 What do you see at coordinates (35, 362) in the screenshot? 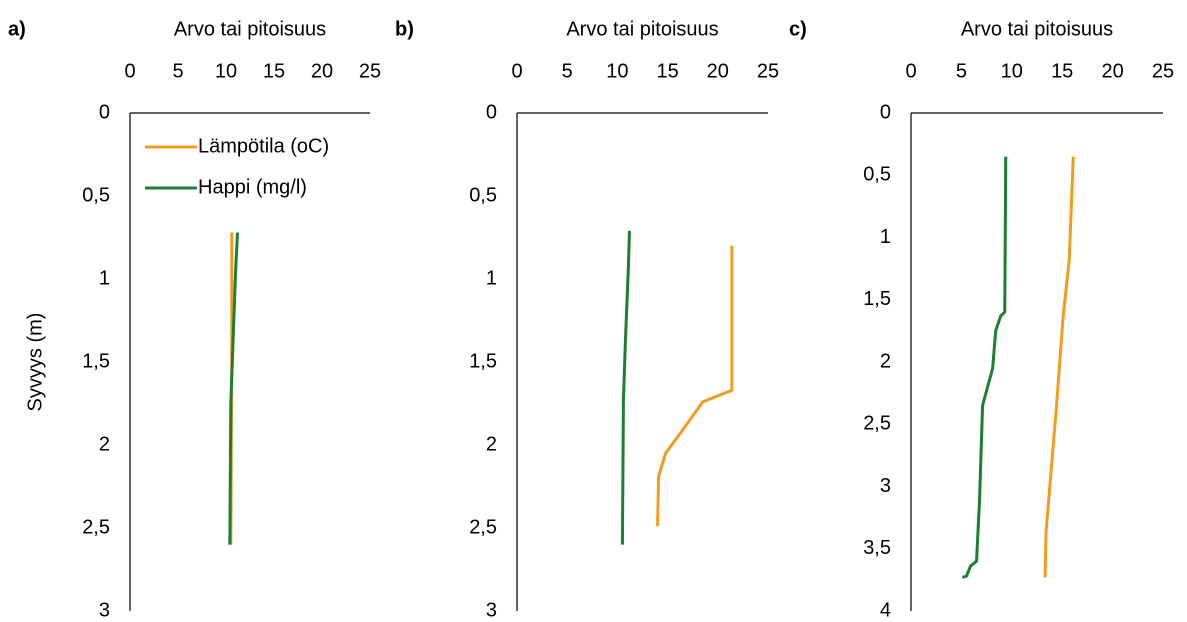
I see `y-axis-title: Syvyys (m)` at bounding box center [35, 362].